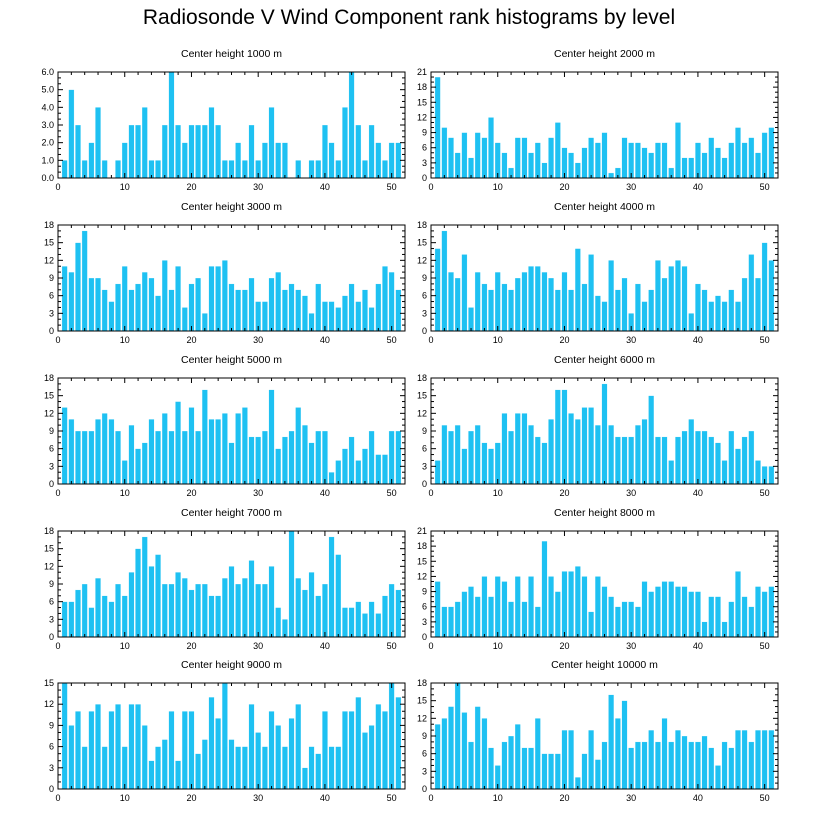  I want to click on x-tick-label: 20, so click(191, 340).